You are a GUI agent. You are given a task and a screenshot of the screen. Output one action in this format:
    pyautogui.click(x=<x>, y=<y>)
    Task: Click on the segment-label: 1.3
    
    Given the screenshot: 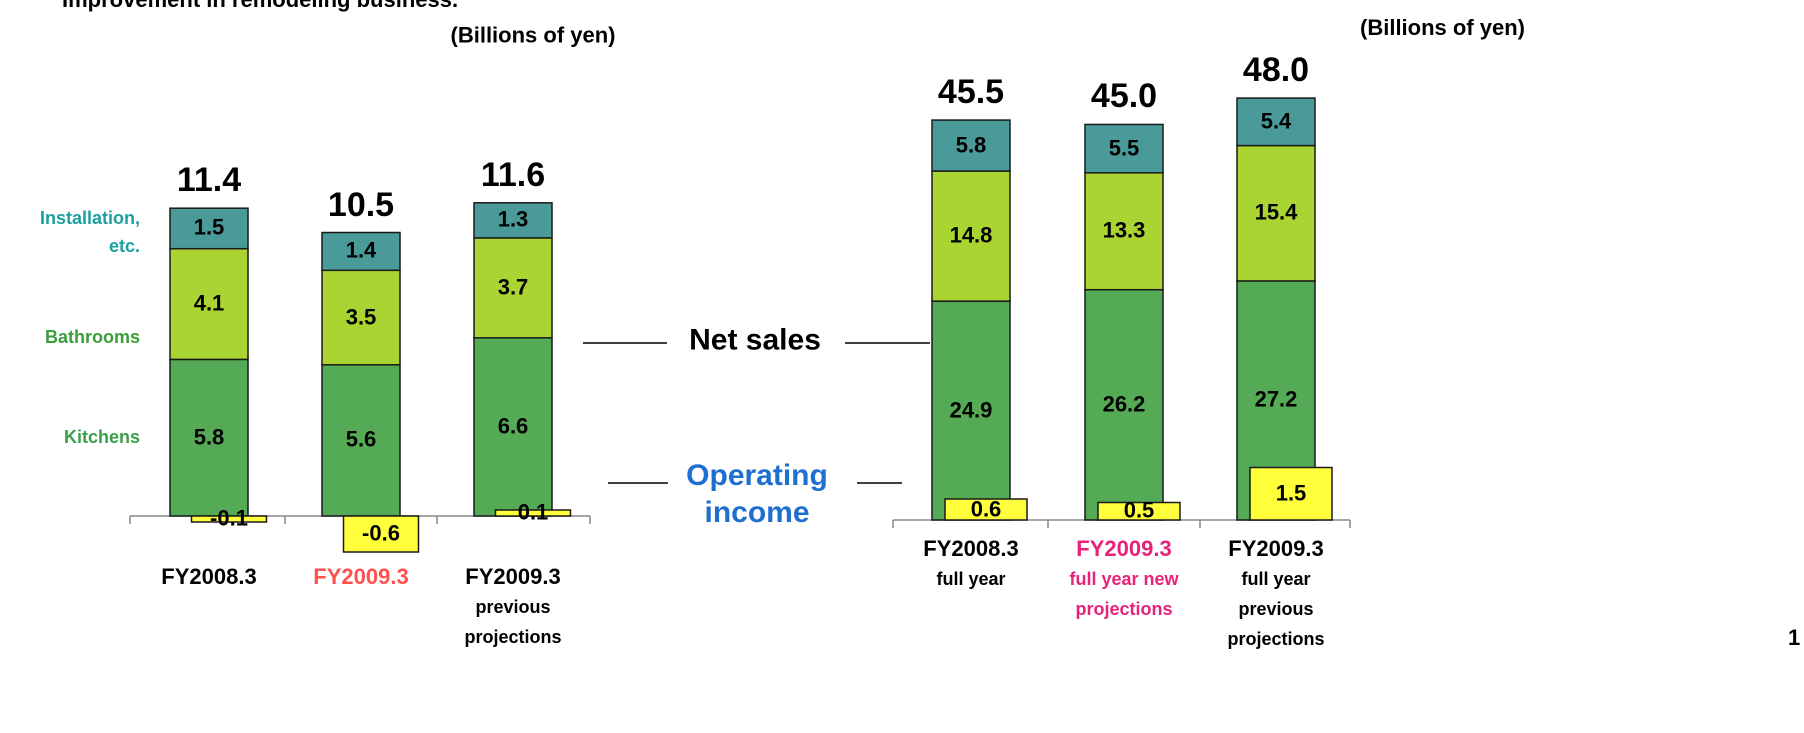 What is the action you would take?
    pyautogui.click(x=513, y=220)
    